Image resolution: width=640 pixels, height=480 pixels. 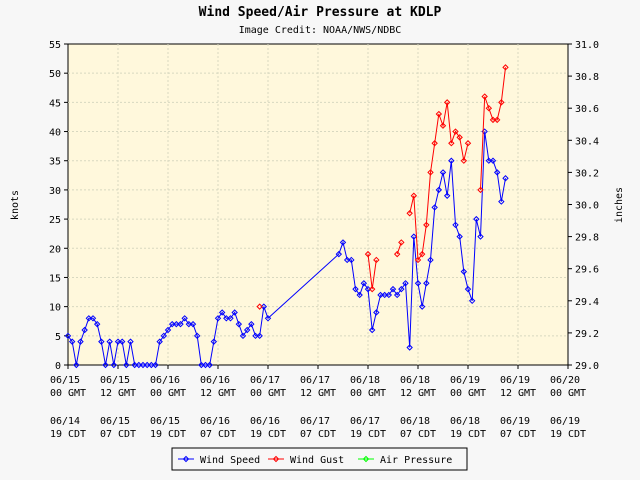 What do you see at coordinates (587, 109) in the screenshot?
I see `y2-tick-label: 30.6` at bounding box center [587, 109].